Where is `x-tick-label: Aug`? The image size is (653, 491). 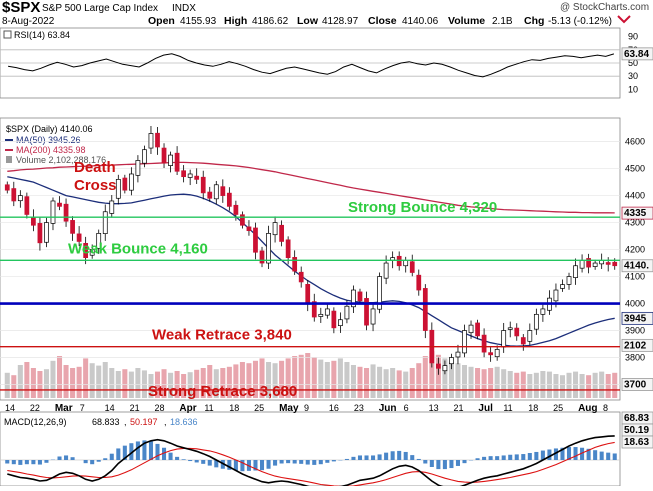 x-tick-label: Aug is located at coordinates (587, 408).